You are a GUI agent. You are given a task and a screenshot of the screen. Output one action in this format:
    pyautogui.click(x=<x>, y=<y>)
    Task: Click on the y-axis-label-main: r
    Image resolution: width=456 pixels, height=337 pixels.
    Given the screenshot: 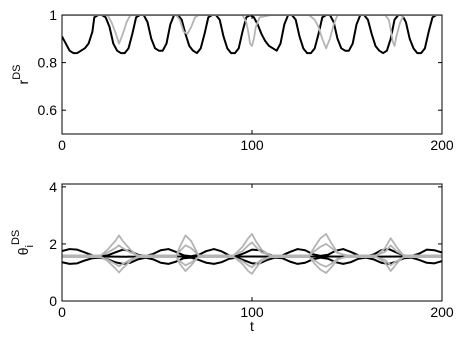 What is the action you would take?
    pyautogui.click(x=23, y=81)
    